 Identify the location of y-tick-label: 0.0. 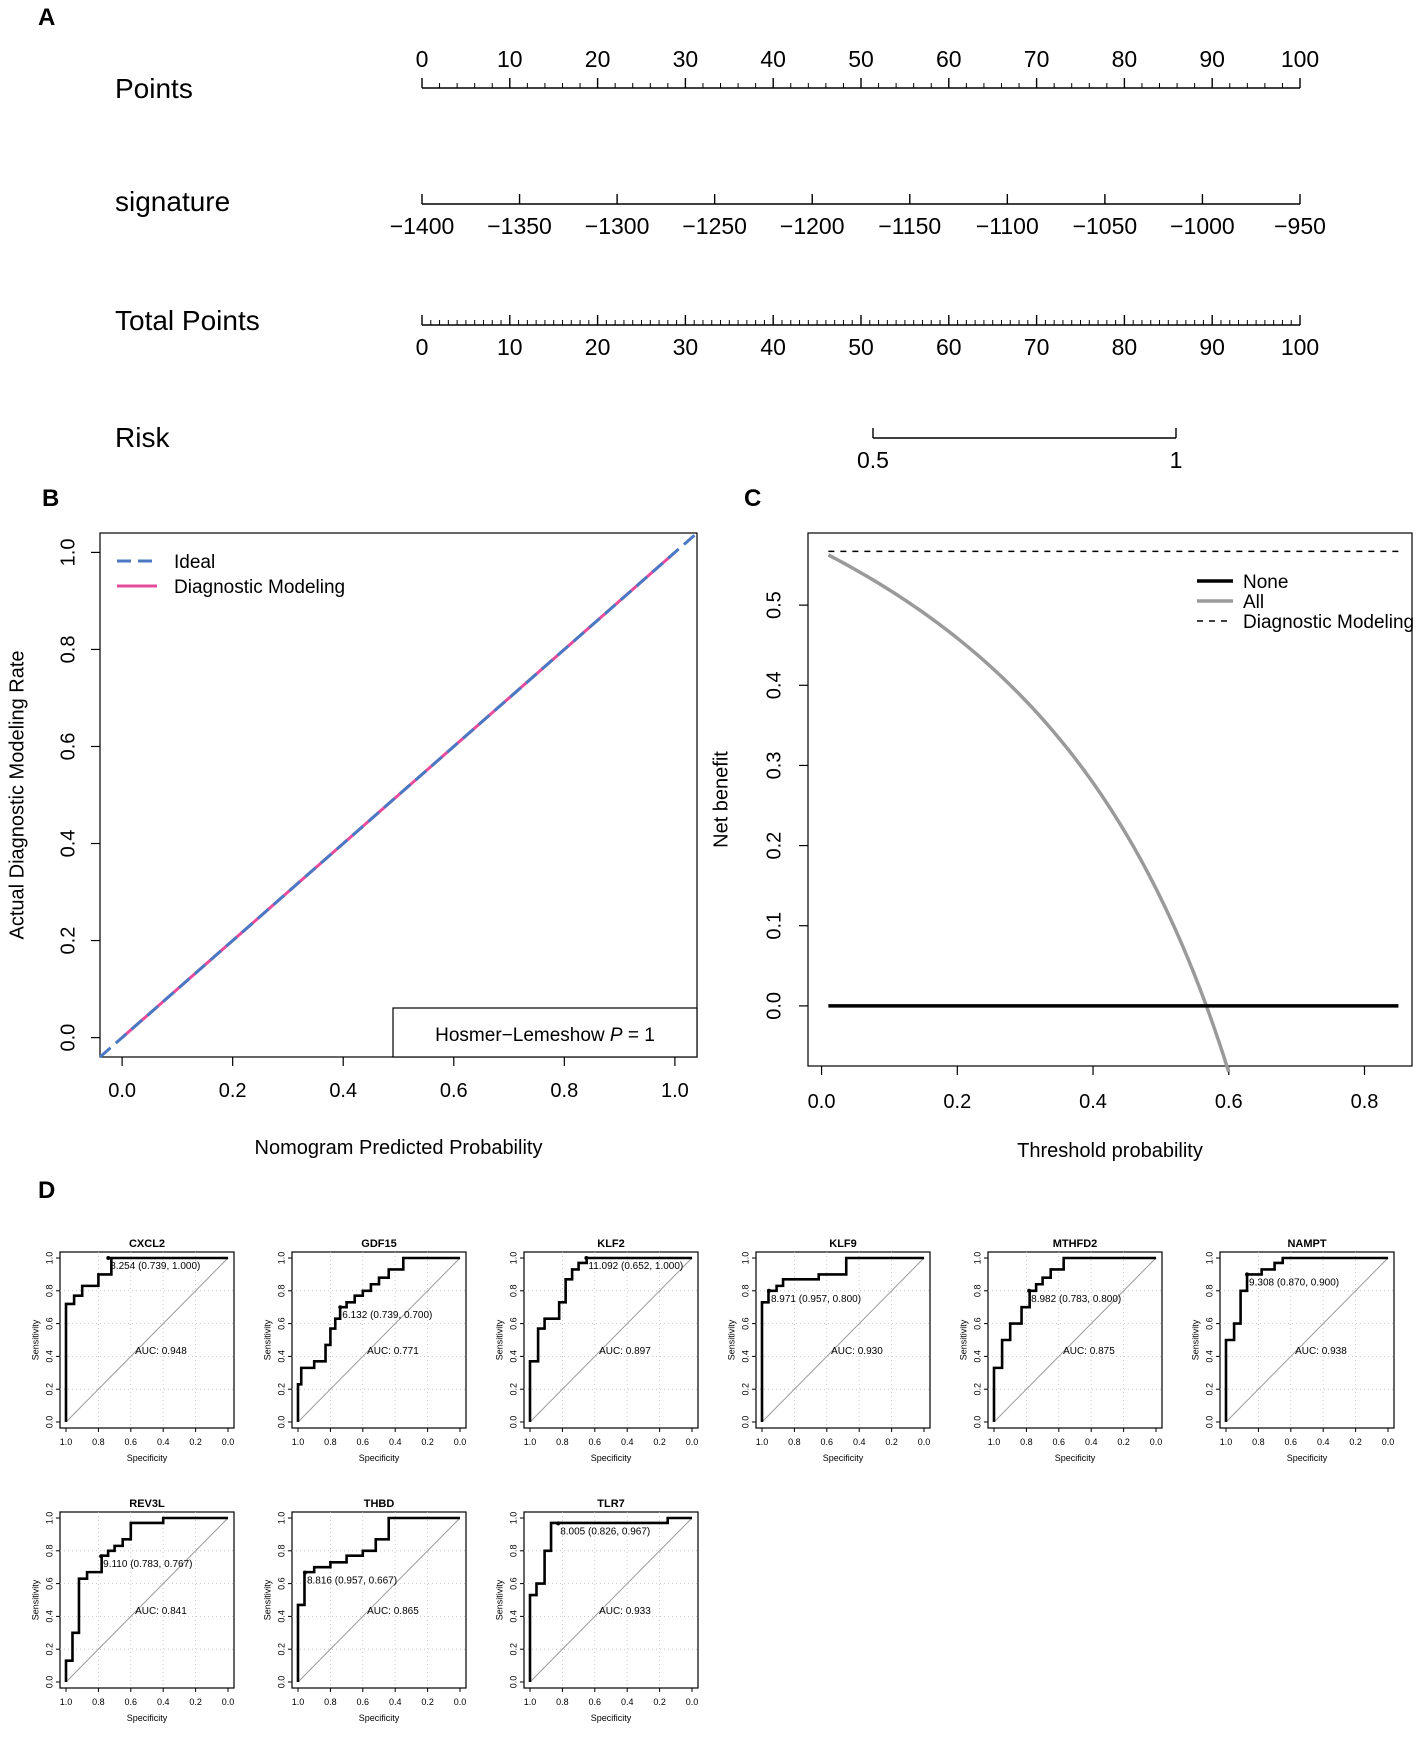
(774, 1006).